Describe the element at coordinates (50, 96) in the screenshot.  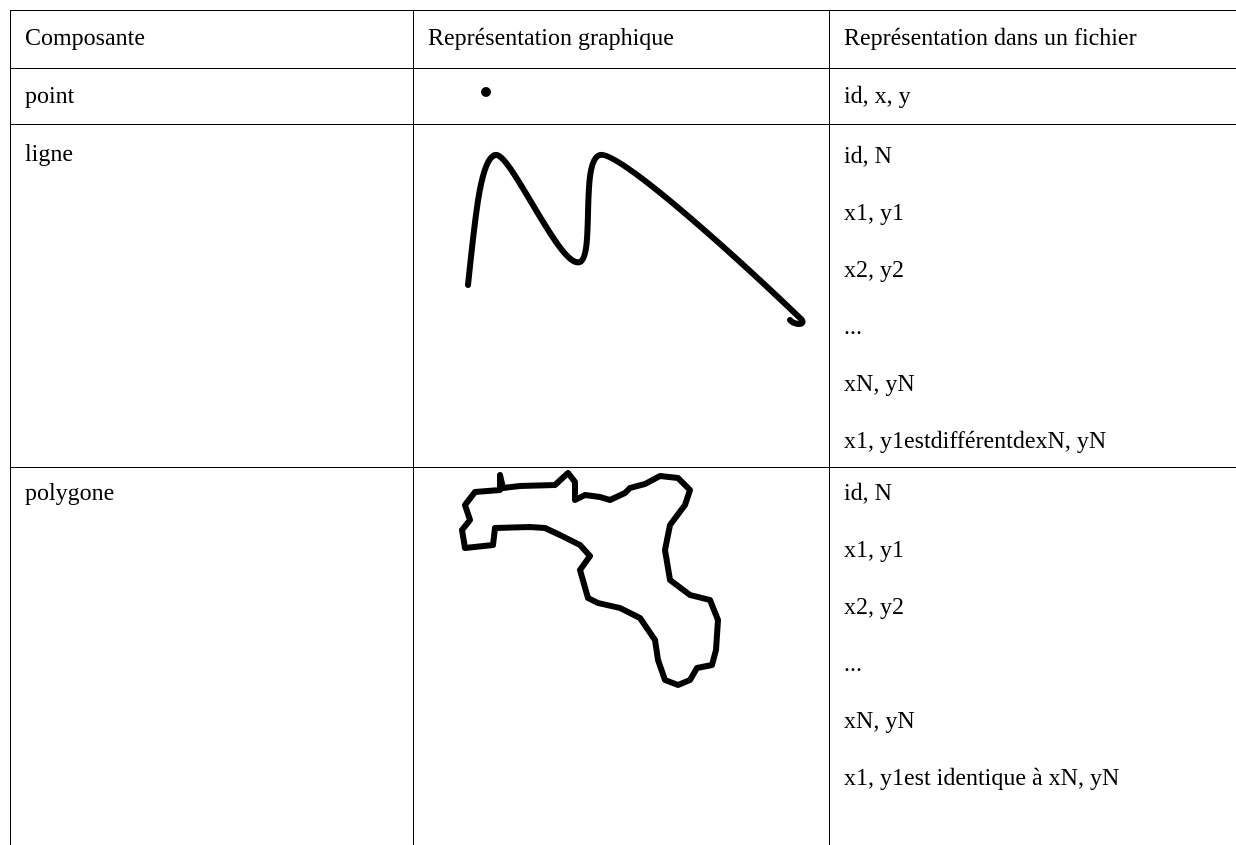
I see `row-label: point` at that location.